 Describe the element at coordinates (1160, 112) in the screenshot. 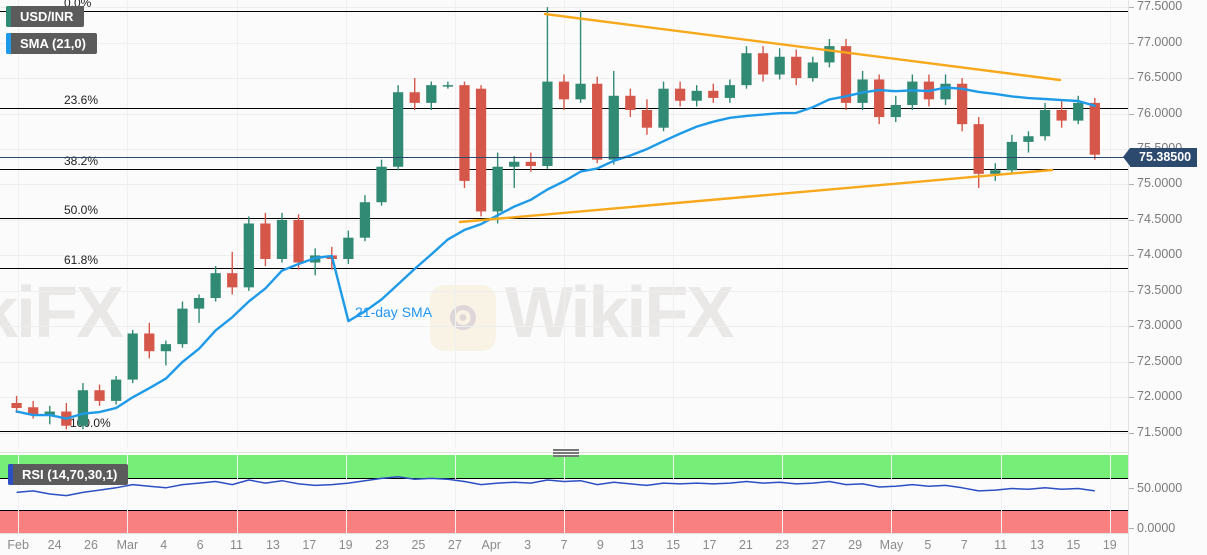

I see `price-axis-tick: 76.0000` at that location.